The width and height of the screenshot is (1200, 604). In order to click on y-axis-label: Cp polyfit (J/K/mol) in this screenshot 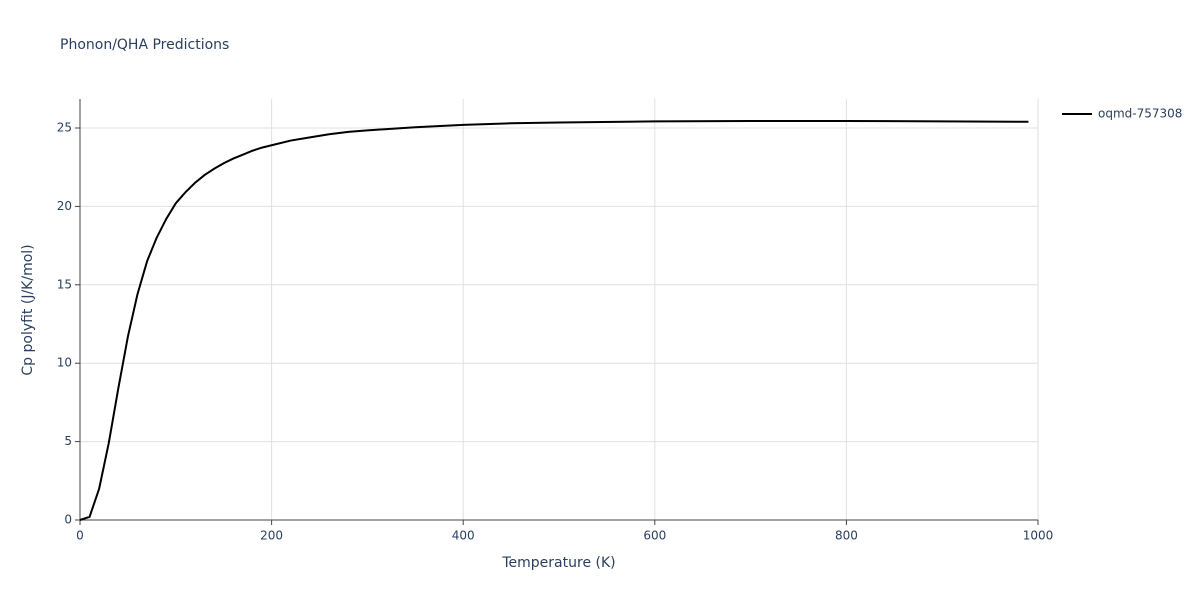, I will do `click(28, 309)`.